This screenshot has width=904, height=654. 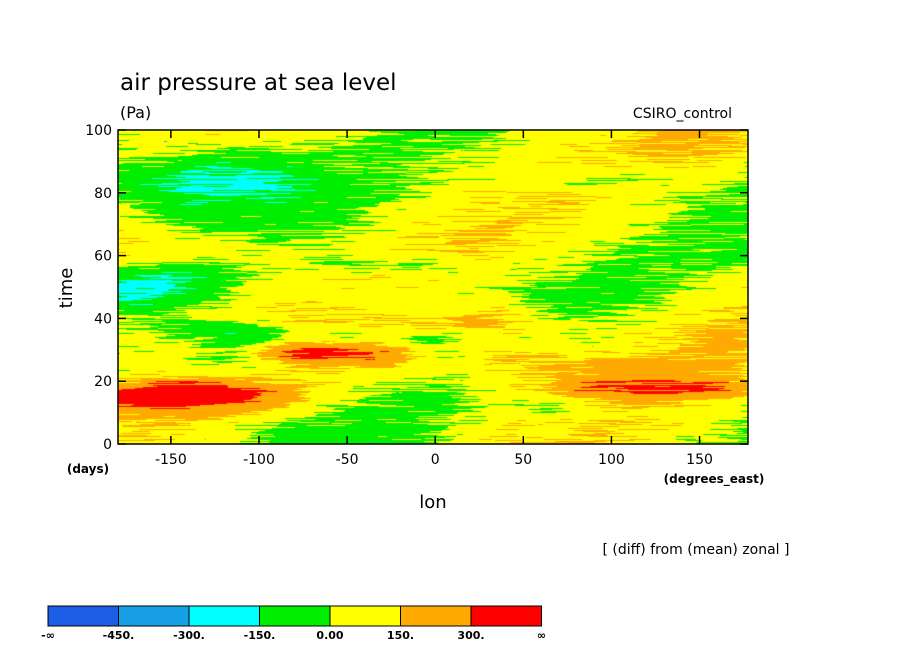 What do you see at coordinates (189, 635) in the screenshot?
I see `colorbar-tick-label: -300.` at bounding box center [189, 635].